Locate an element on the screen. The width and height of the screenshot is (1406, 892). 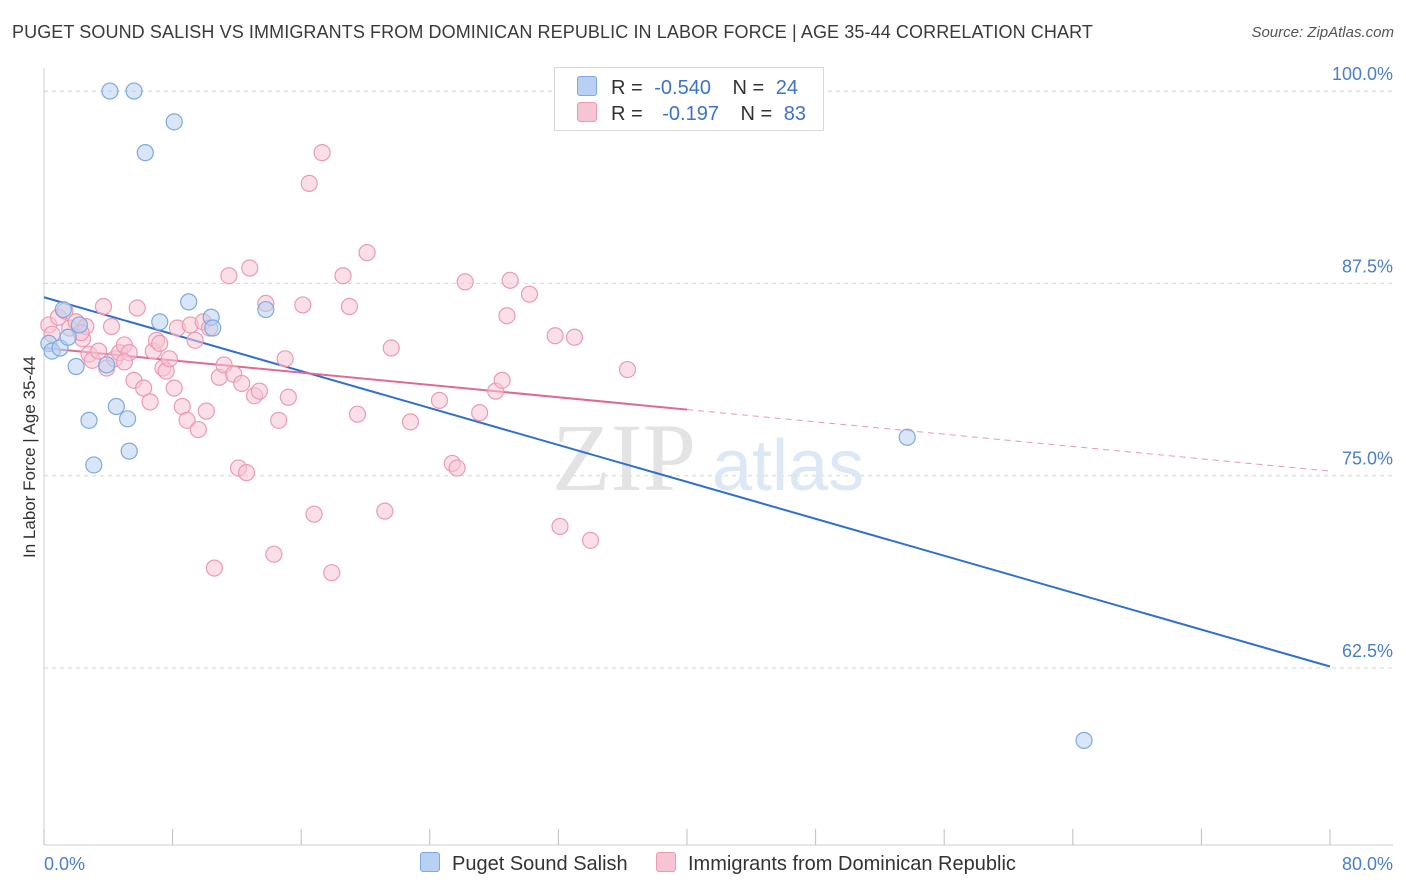
legend-row-dominican: R = -0.197 N = 83 is located at coordinates (691, 115).